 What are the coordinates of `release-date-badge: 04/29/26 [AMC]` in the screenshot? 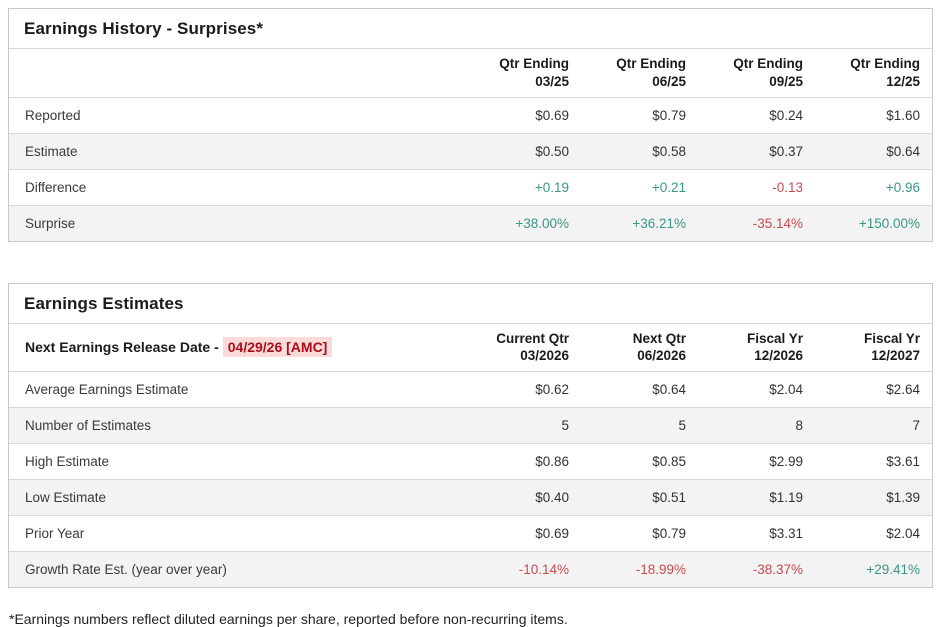 It's located at (277, 347).